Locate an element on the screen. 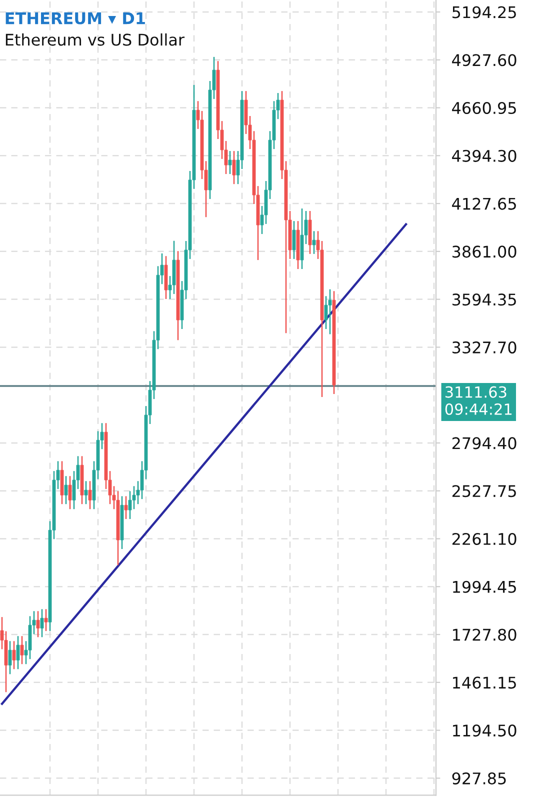 The height and width of the screenshot is (800, 538). y-tick-label: 1461.15 is located at coordinates (484, 682).